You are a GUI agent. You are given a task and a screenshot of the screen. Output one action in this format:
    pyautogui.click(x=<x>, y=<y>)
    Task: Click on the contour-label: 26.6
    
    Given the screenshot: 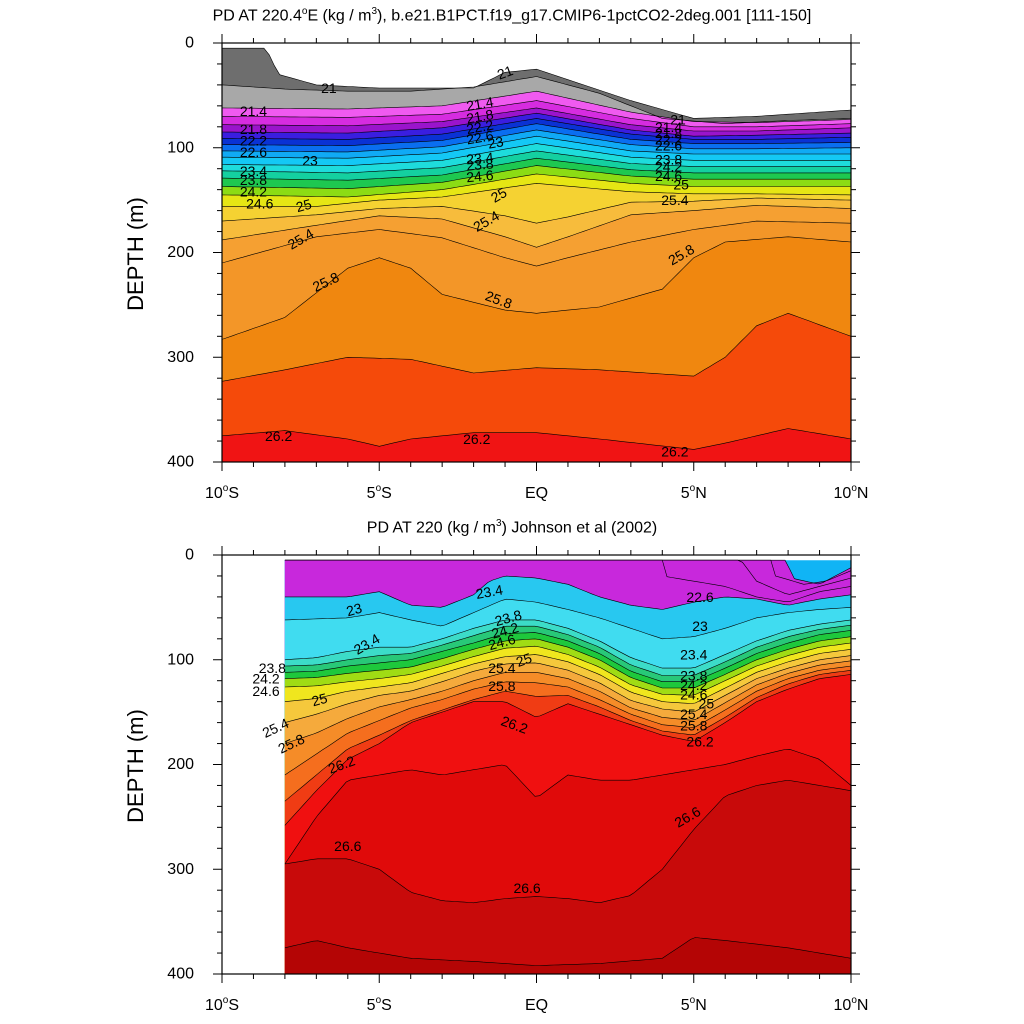 What is the action you would take?
    pyautogui.click(x=347, y=846)
    